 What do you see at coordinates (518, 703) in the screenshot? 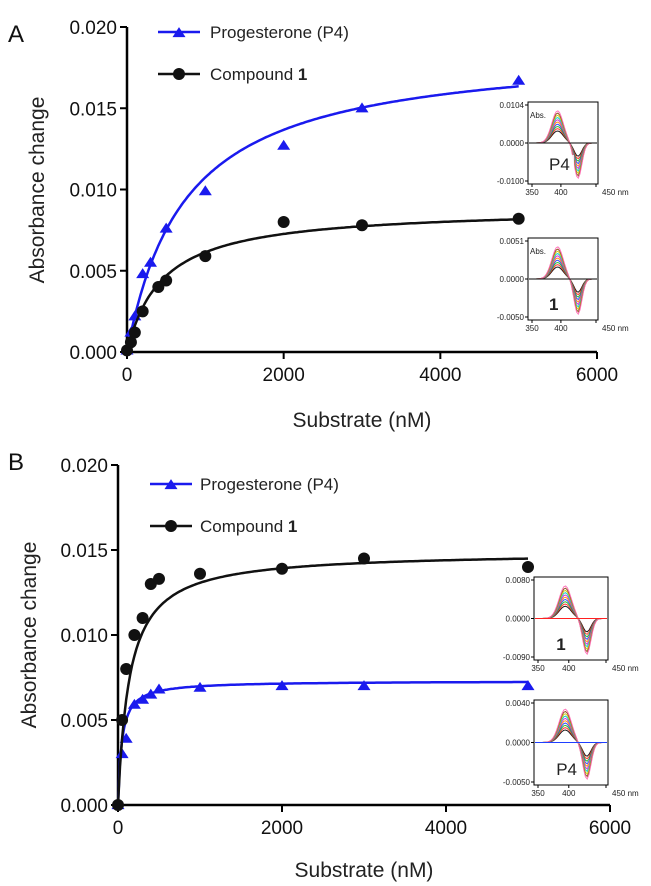
I see `inset-y-tick-label: 0.0040` at bounding box center [518, 703].